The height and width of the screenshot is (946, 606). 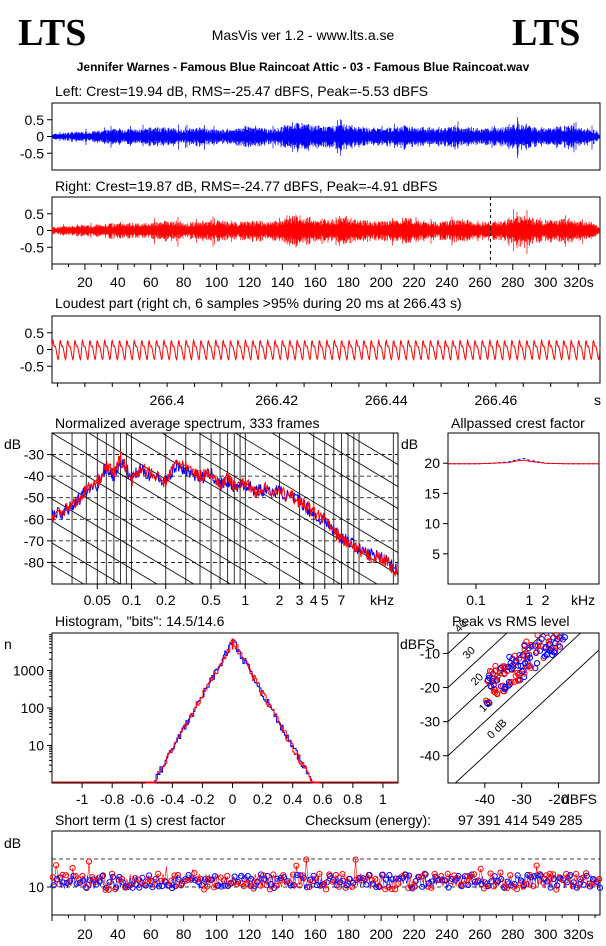 What do you see at coordinates (151, 282) in the screenshot?
I see `time-tick-label: 60` at bounding box center [151, 282].